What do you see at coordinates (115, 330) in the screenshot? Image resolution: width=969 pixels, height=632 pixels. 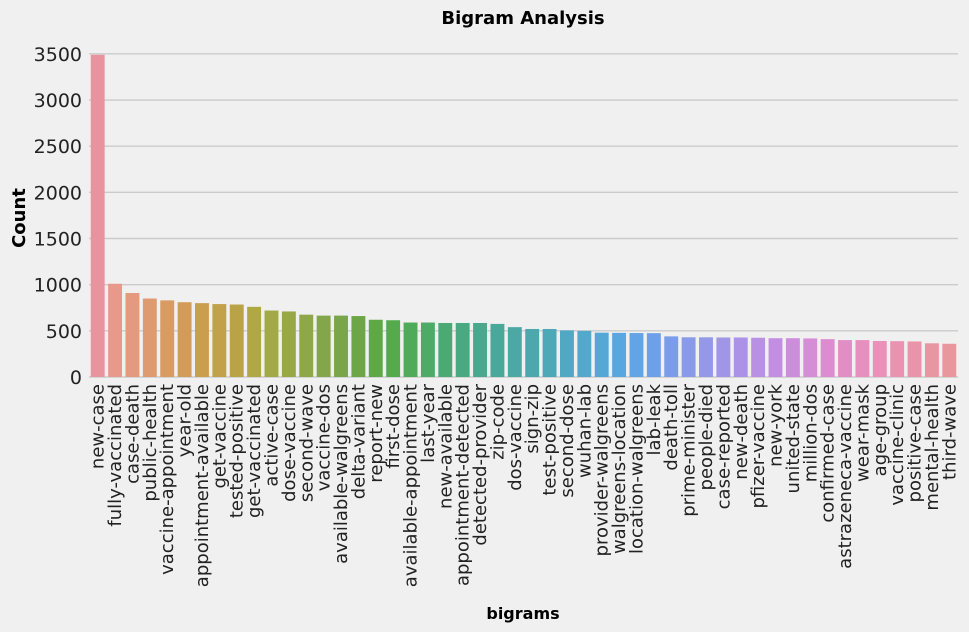 I see `bar-fully-vaccinated` at bounding box center [115, 330].